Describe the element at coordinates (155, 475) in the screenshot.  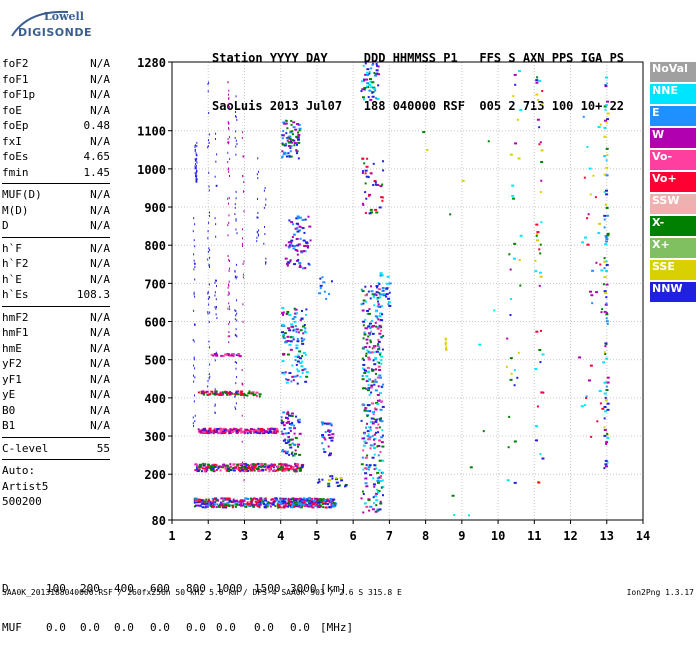
I see `y-tick-label: 200` at that location.